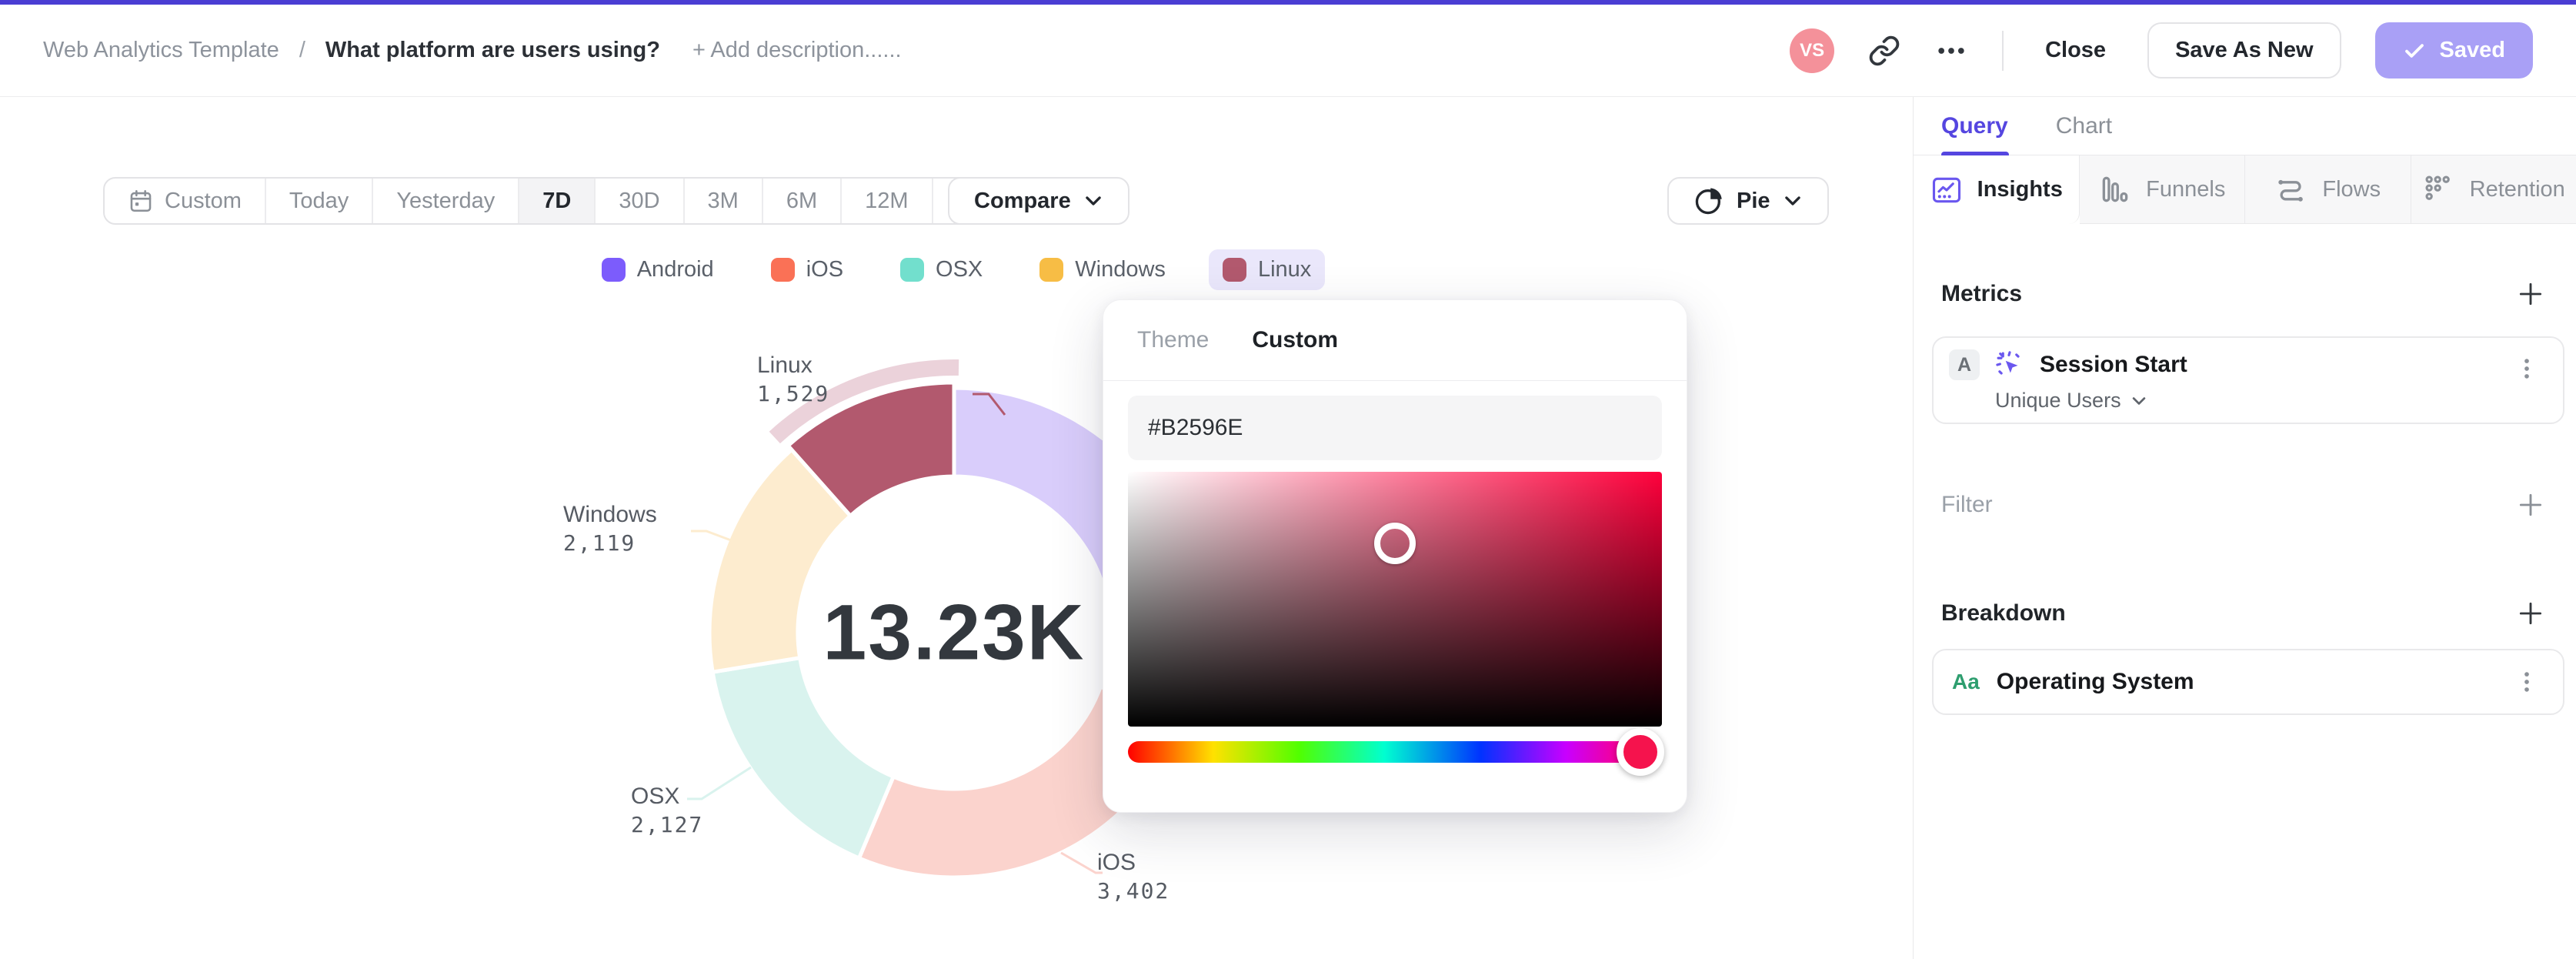 This screenshot has height=959, width=2576. I want to click on date-range-selector: CustomTodayYesterday7D30D3M6M12MXTD, so click(579, 201).